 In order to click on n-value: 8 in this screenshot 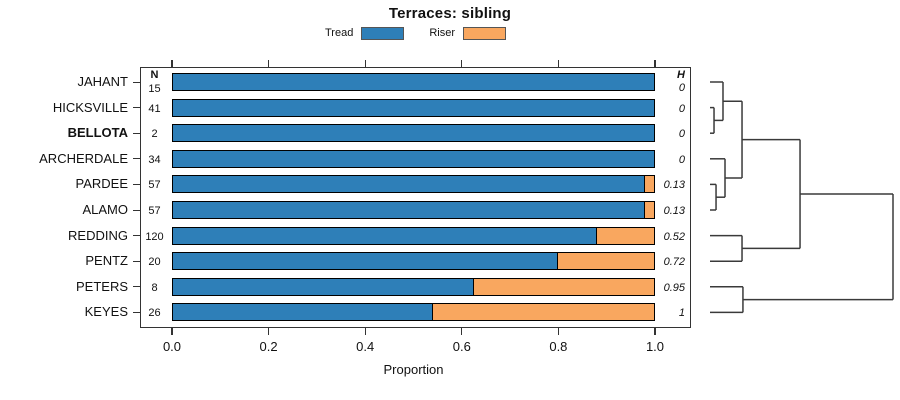, I will do `click(154, 287)`.